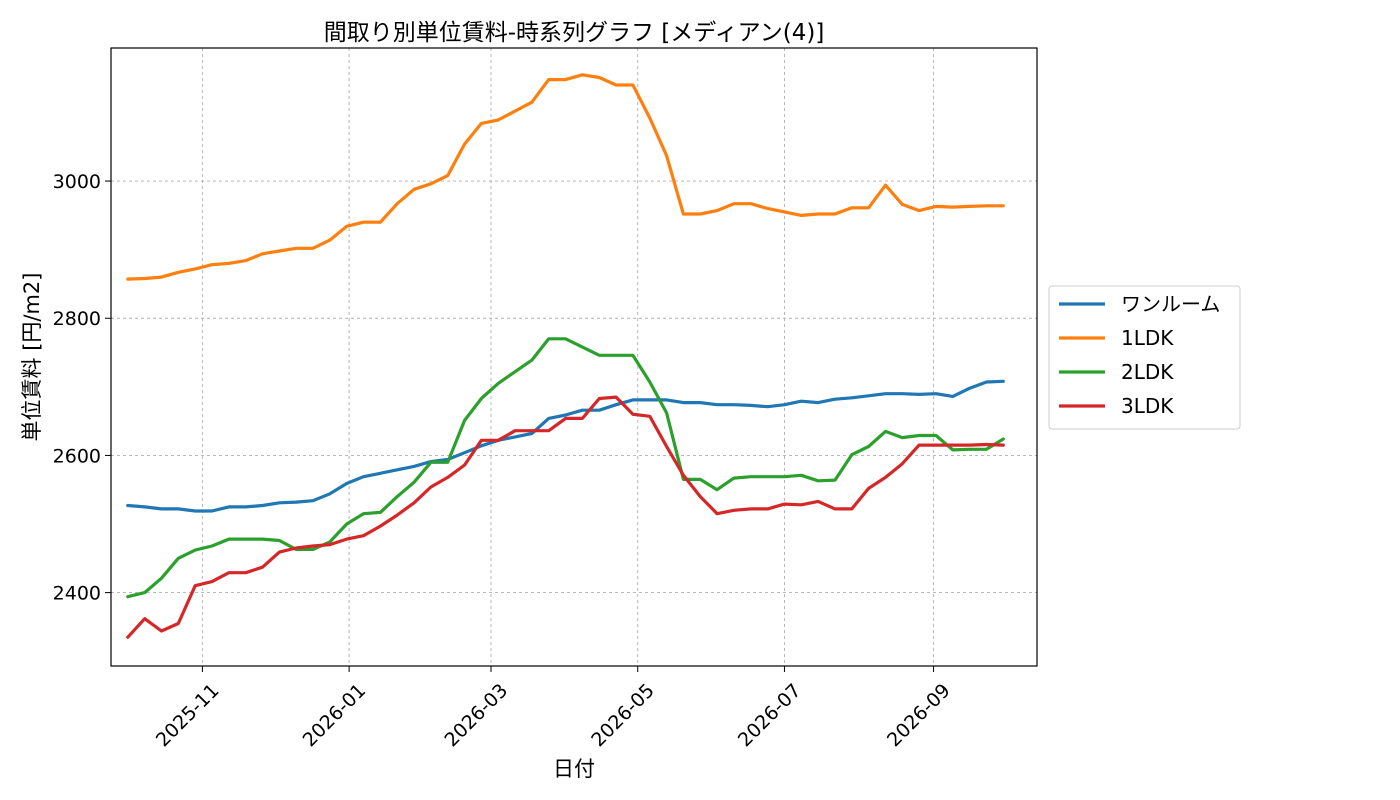 This screenshot has width=1400, height=800. I want to click on x-tick-label: 2026-09, so click(919, 716).